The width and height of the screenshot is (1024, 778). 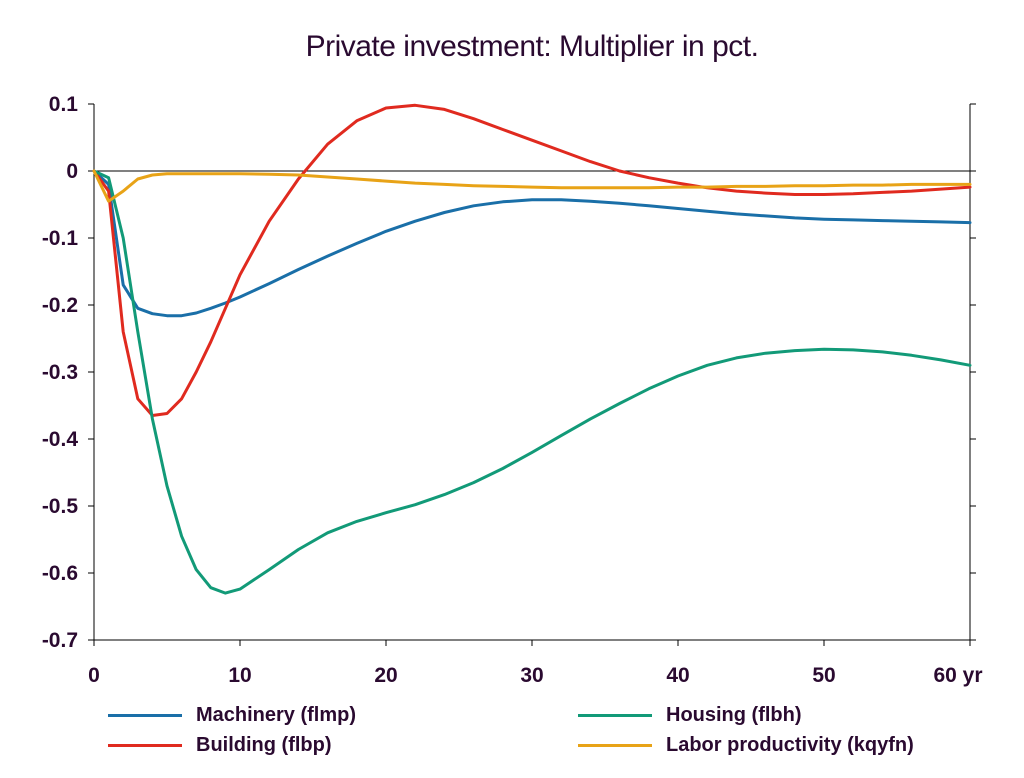 What do you see at coordinates (60, 573) in the screenshot?
I see `y-tick-label: -0.6` at bounding box center [60, 573].